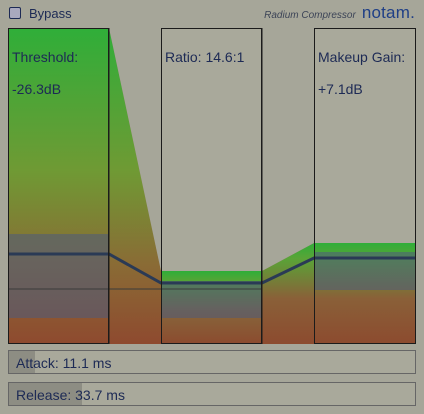  I want to click on bypass-toggle: Bypass, so click(40, 13).